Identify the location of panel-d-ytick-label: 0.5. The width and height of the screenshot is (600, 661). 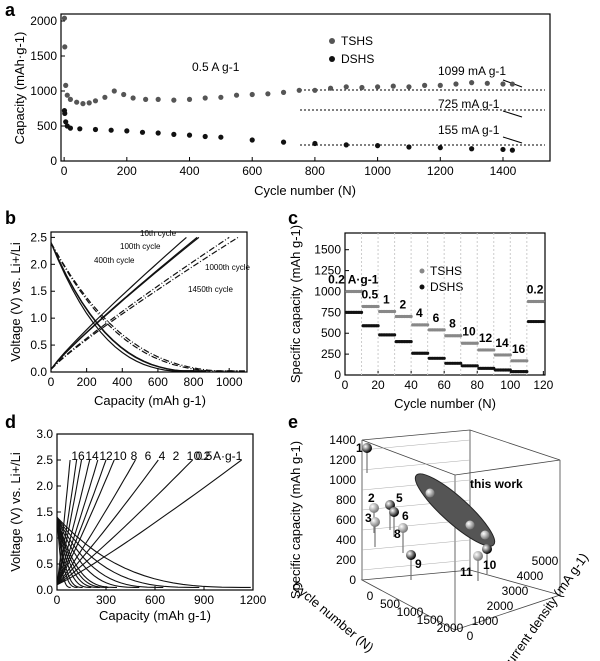
(44, 564).